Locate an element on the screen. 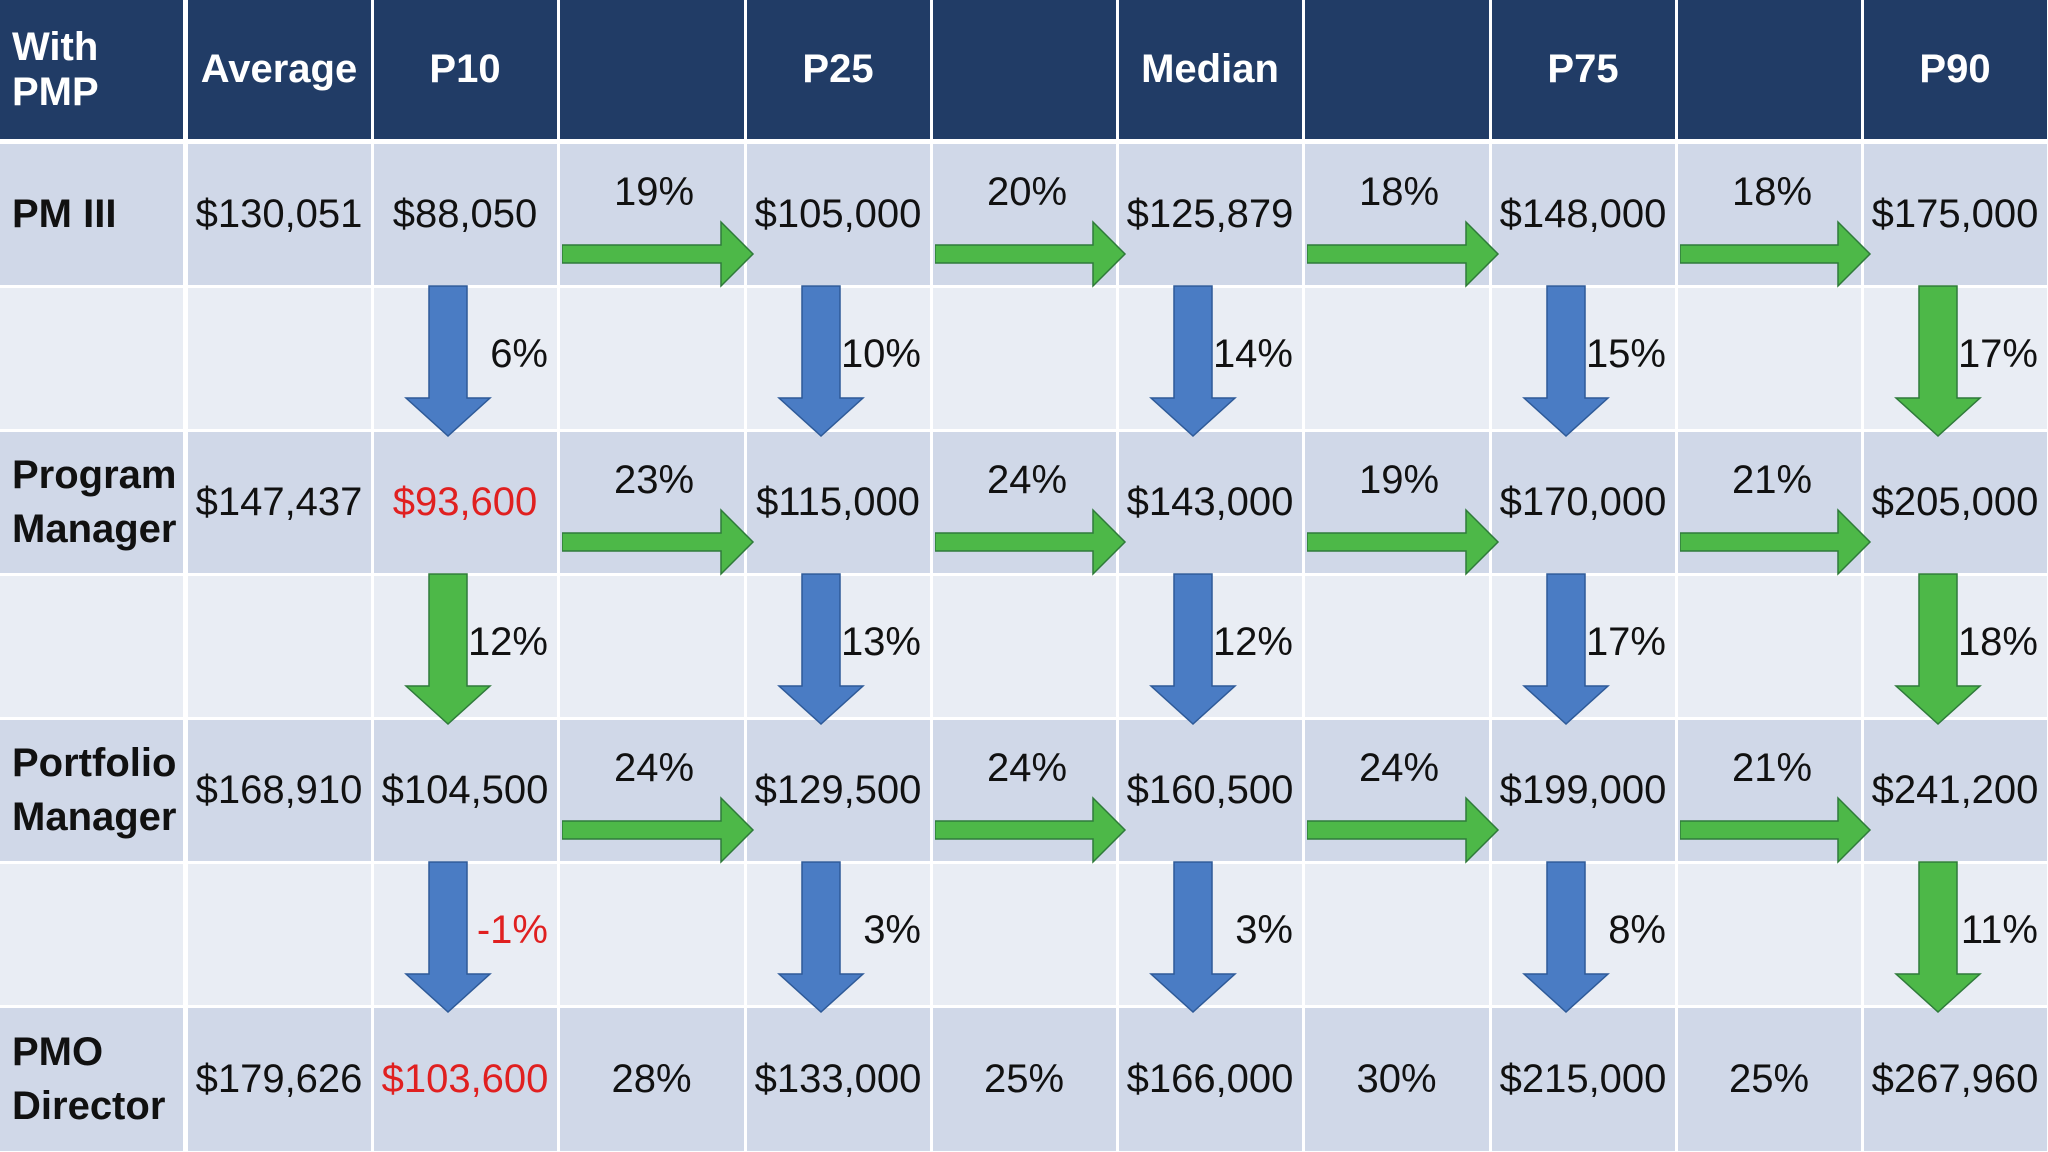  salary-value: $103,600 is located at coordinates (465, 1079).